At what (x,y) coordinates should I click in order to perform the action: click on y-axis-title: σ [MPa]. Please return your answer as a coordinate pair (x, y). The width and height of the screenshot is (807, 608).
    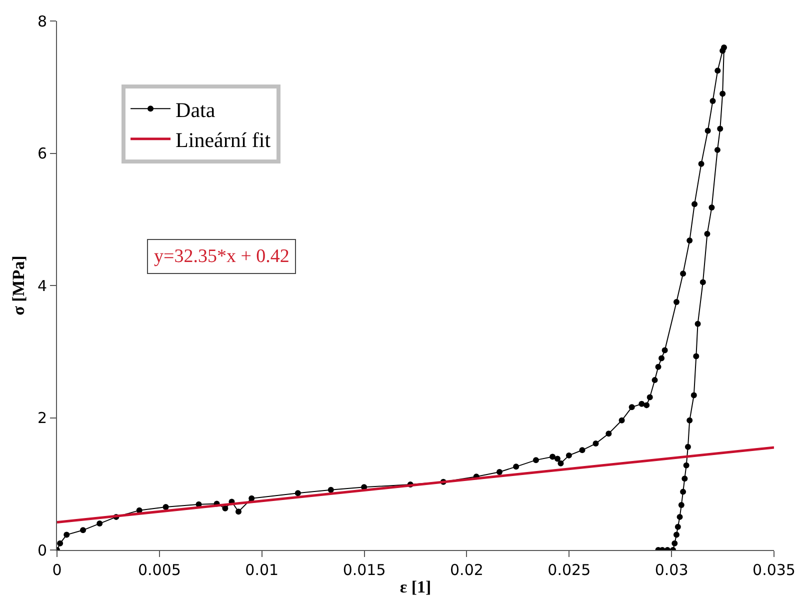
    Looking at the image, I should click on (18, 286).